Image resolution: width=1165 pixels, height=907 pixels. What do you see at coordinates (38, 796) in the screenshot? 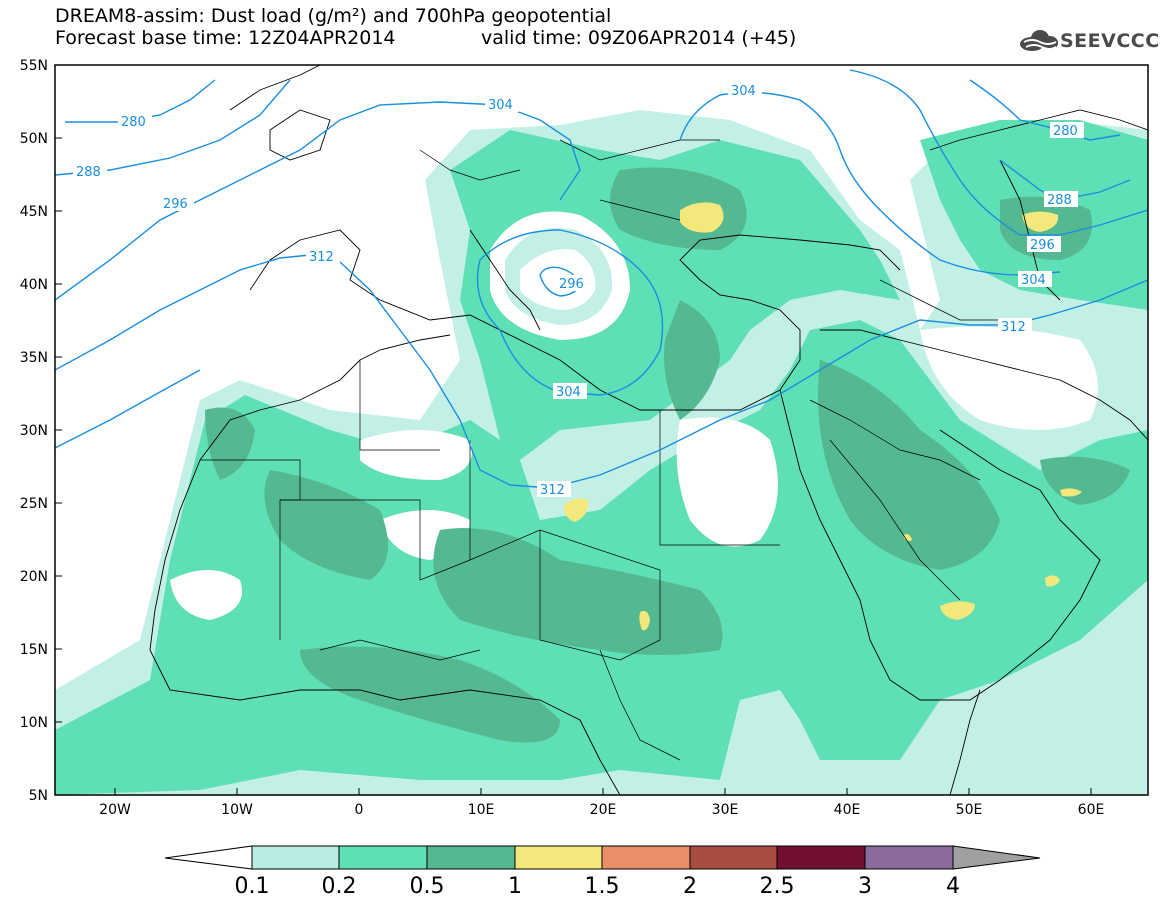
I see `lat-label: 5N` at bounding box center [38, 796].